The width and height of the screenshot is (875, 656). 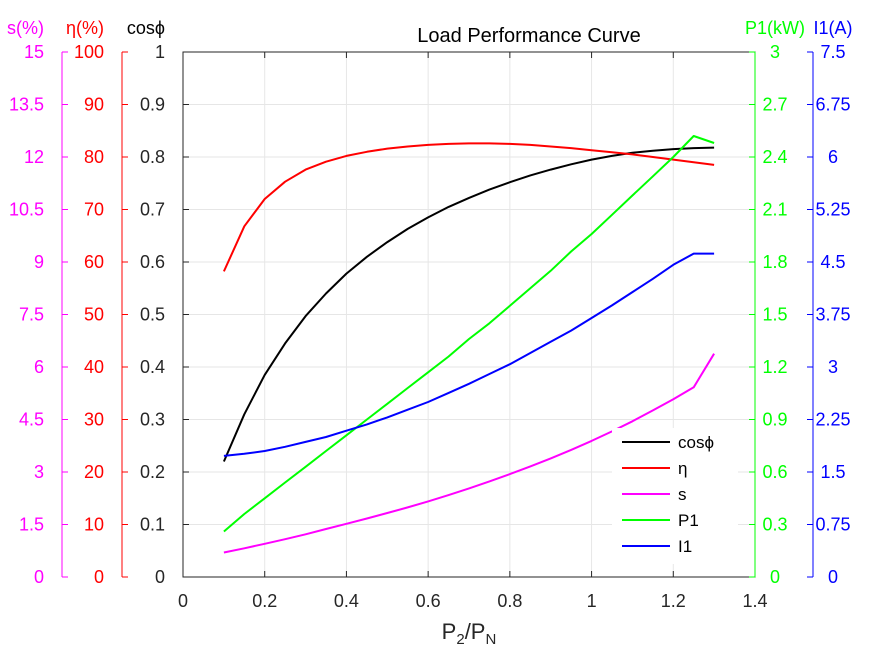 What do you see at coordinates (592, 601) in the screenshot?
I see `x-tick-label-5: 1` at bounding box center [592, 601].